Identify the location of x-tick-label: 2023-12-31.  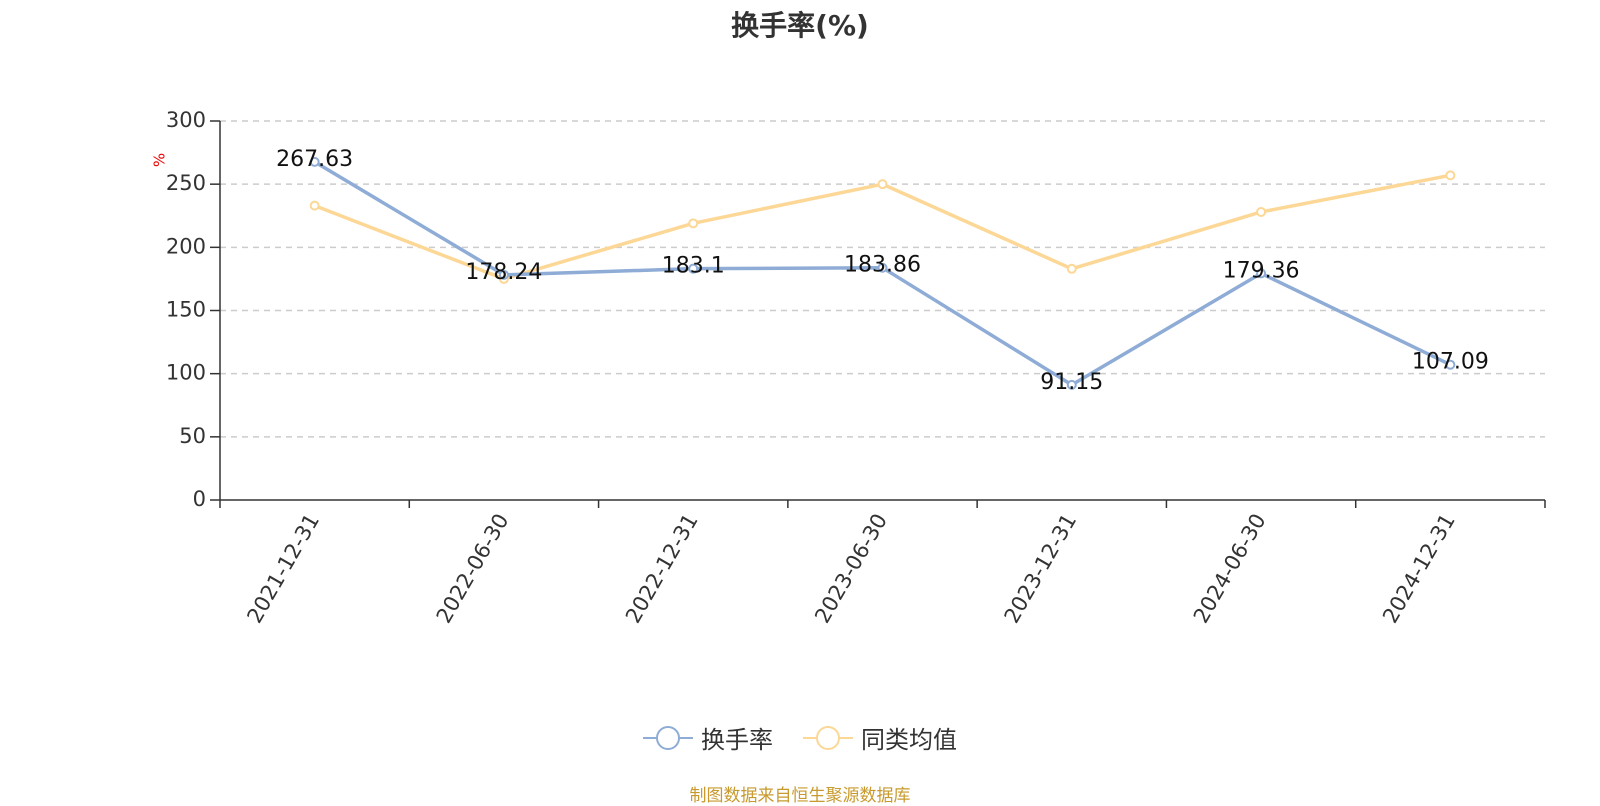
(1041, 569).